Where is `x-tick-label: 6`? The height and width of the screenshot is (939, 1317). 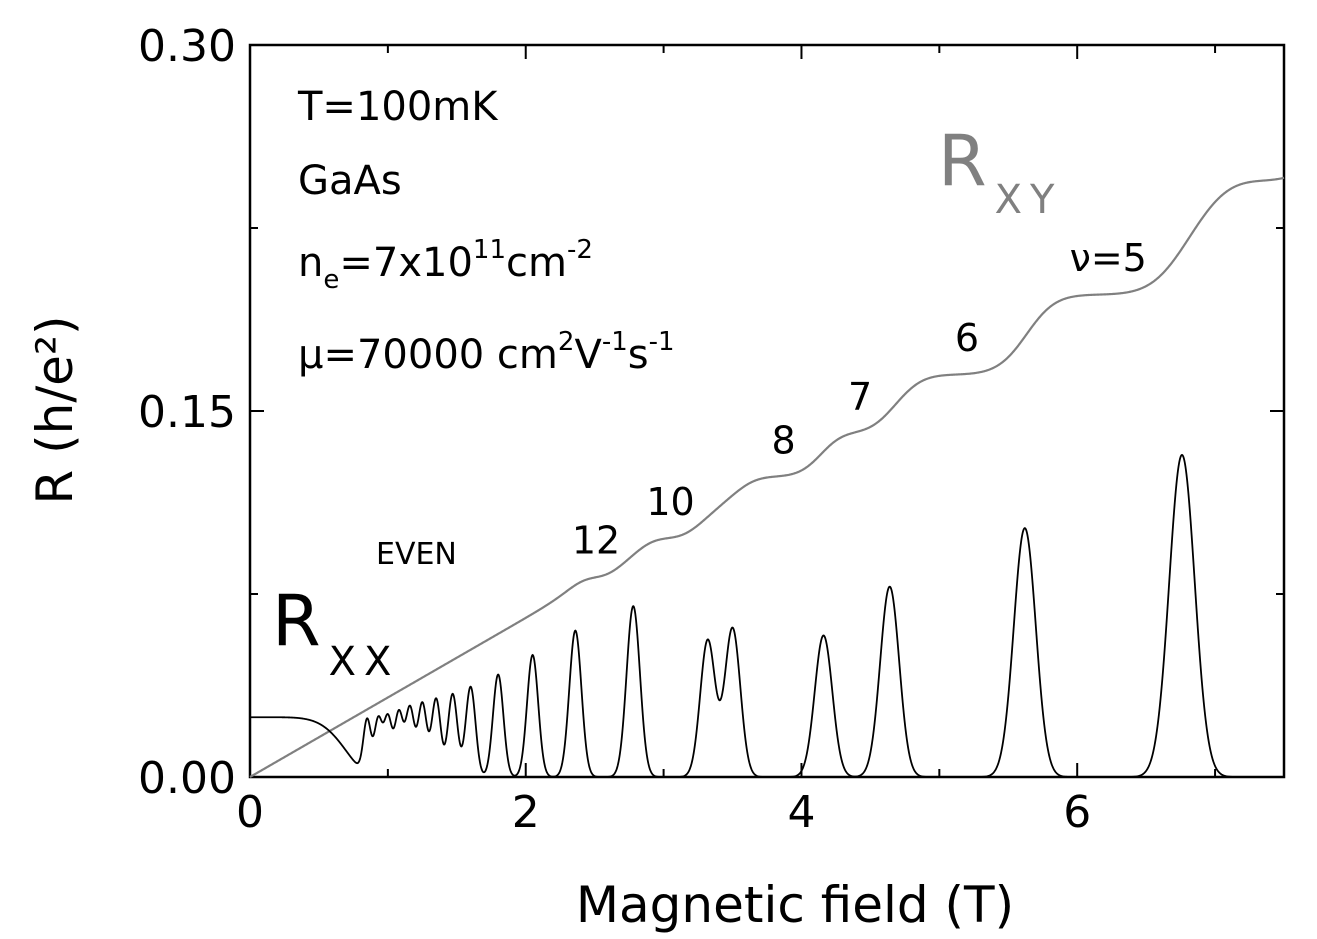
x-tick-label: 6 is located at coordinates (1077, 812).